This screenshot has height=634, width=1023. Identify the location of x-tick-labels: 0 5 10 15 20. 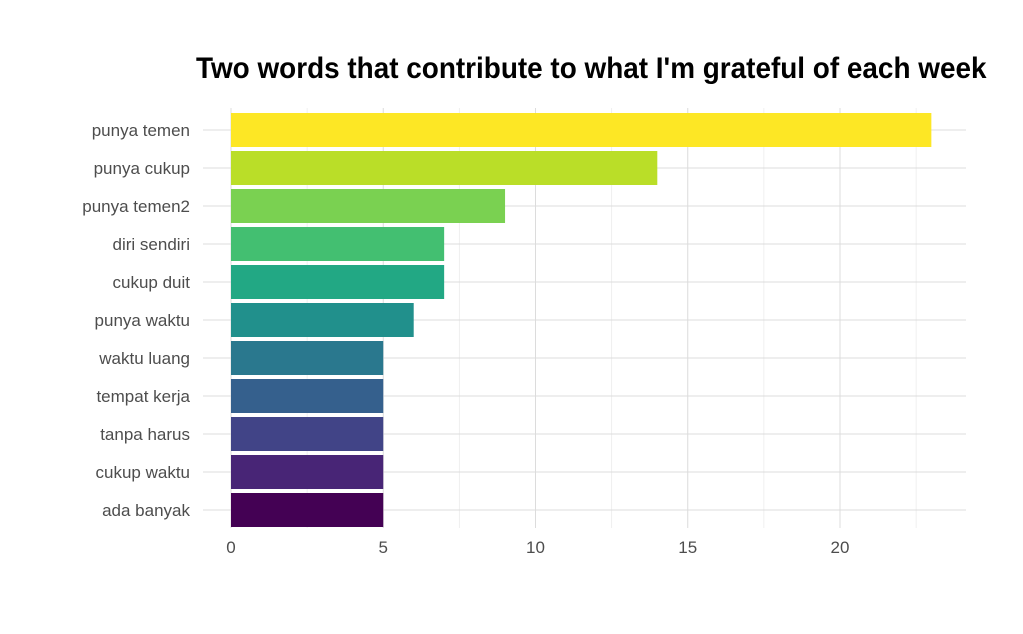
(537, 547).